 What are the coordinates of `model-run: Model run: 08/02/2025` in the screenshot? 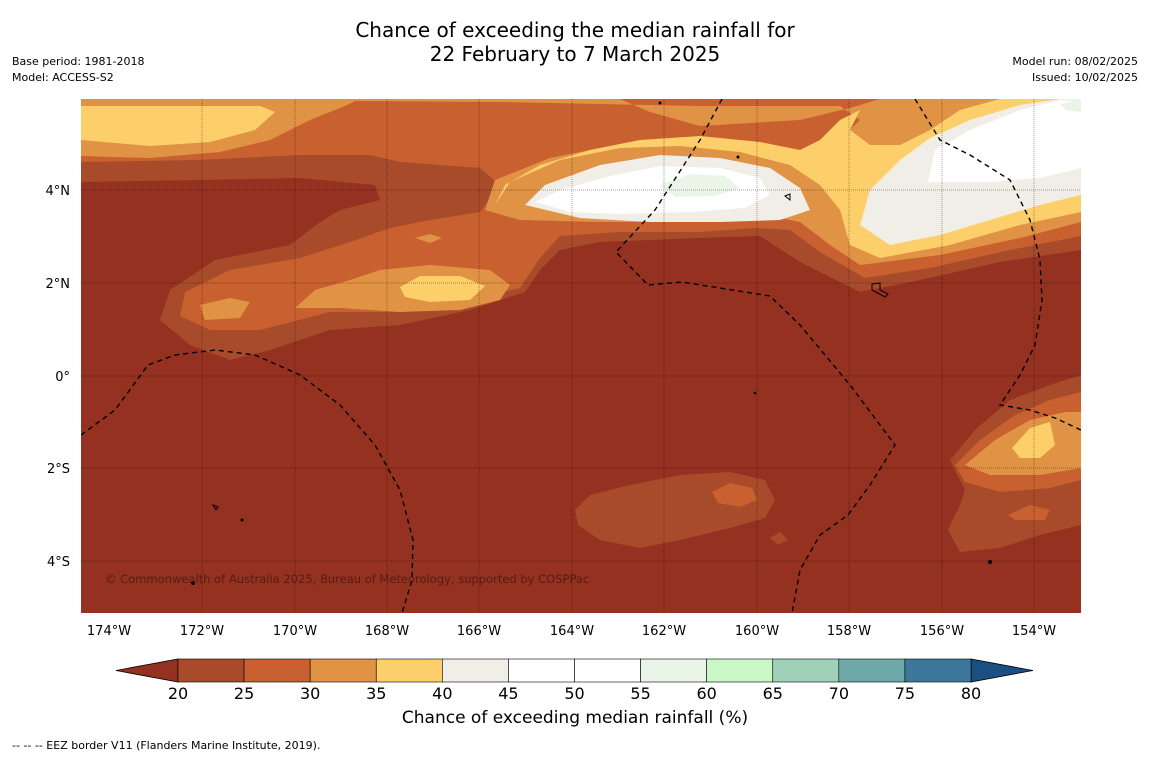 It's located at (1075, 61).